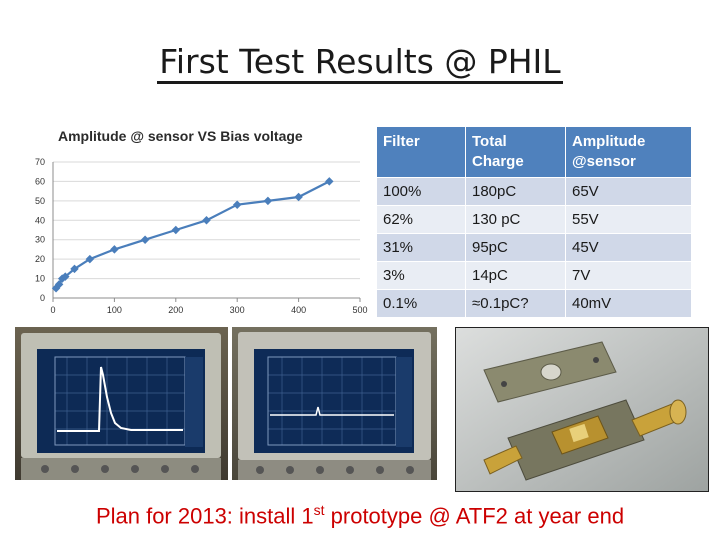  I want to click on table-row: 62% 130 pC 55V, so click(534, 219).